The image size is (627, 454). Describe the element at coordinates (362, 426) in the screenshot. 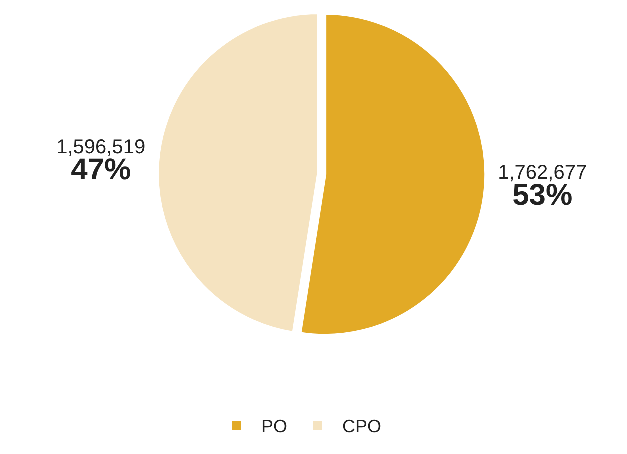

I see `legend-label: CPO` at that location.